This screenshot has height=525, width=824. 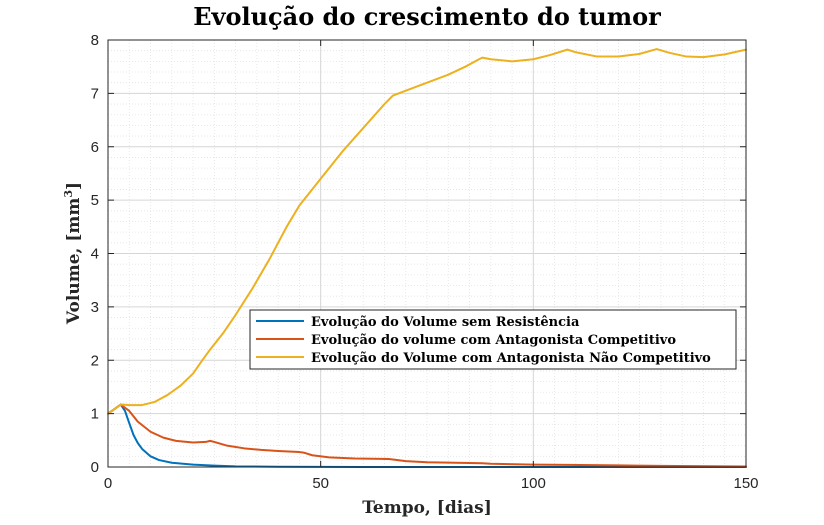 I want to click on y-tick-label: 6, so click(x=95, y=147).